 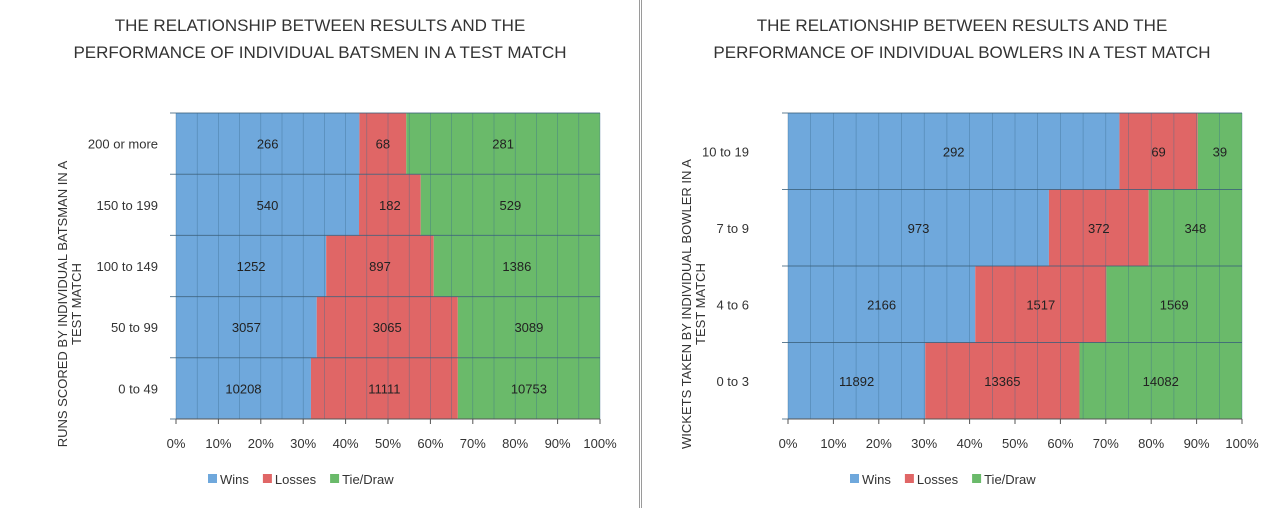 I want to click on data-label: 292, so click(x=954, y=151).